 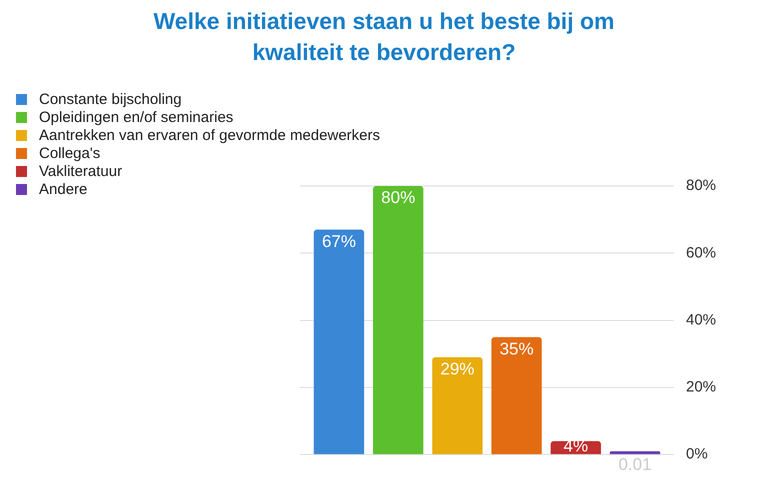 What do you see at coordinates (697, 454) in the screenshot?
I see `y-tick-label: 0%` at bounding box center [697, 454].